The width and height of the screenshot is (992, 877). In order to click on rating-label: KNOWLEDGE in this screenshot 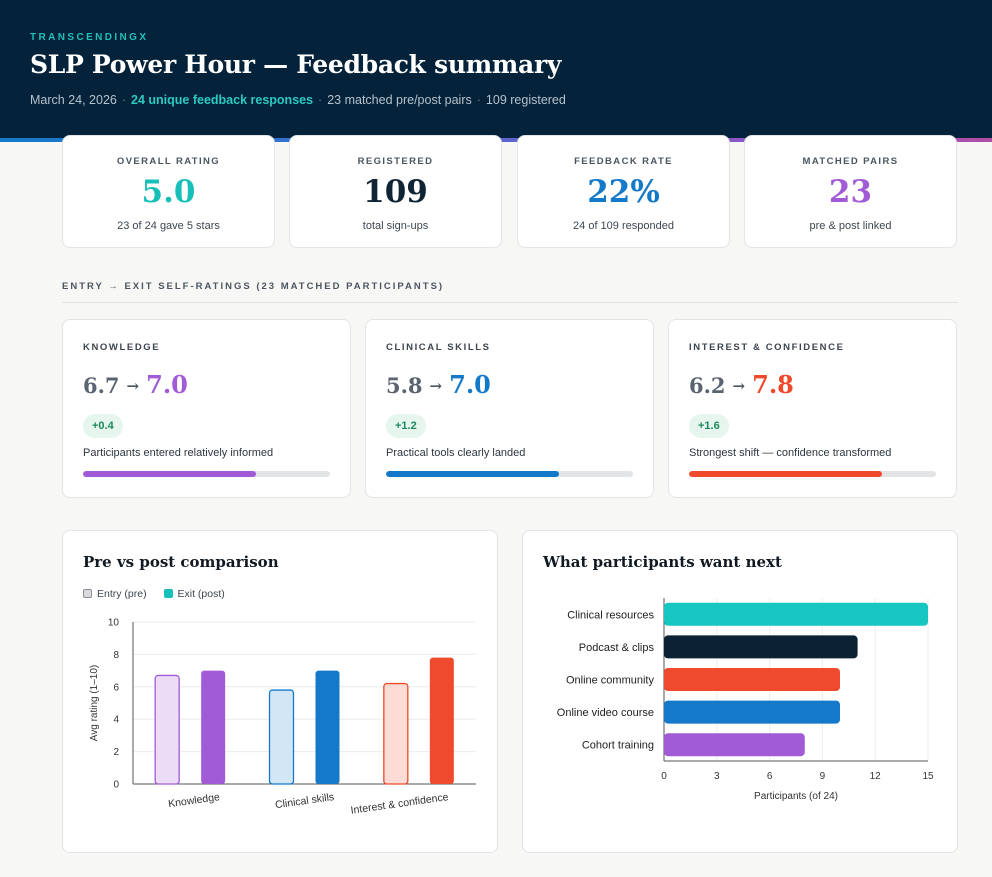, I will do `click(122, 347)`.